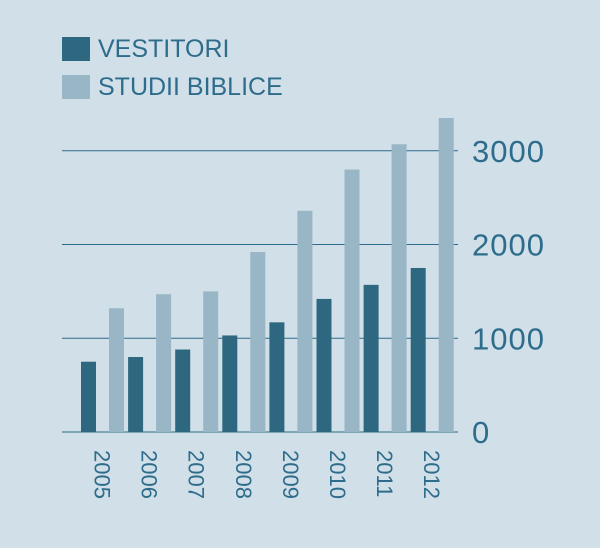 The width and height of the screenshot is (600, 548). Describe the element at coordinates (243, 474) in the screenshot. I see `x-tick-label: 2008` at that location.